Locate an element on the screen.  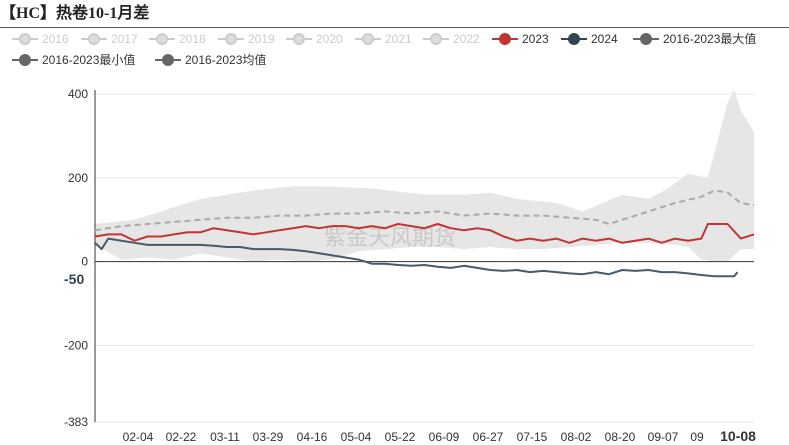
x-tick-label: 07-15 is located at coordinates (532, 437).